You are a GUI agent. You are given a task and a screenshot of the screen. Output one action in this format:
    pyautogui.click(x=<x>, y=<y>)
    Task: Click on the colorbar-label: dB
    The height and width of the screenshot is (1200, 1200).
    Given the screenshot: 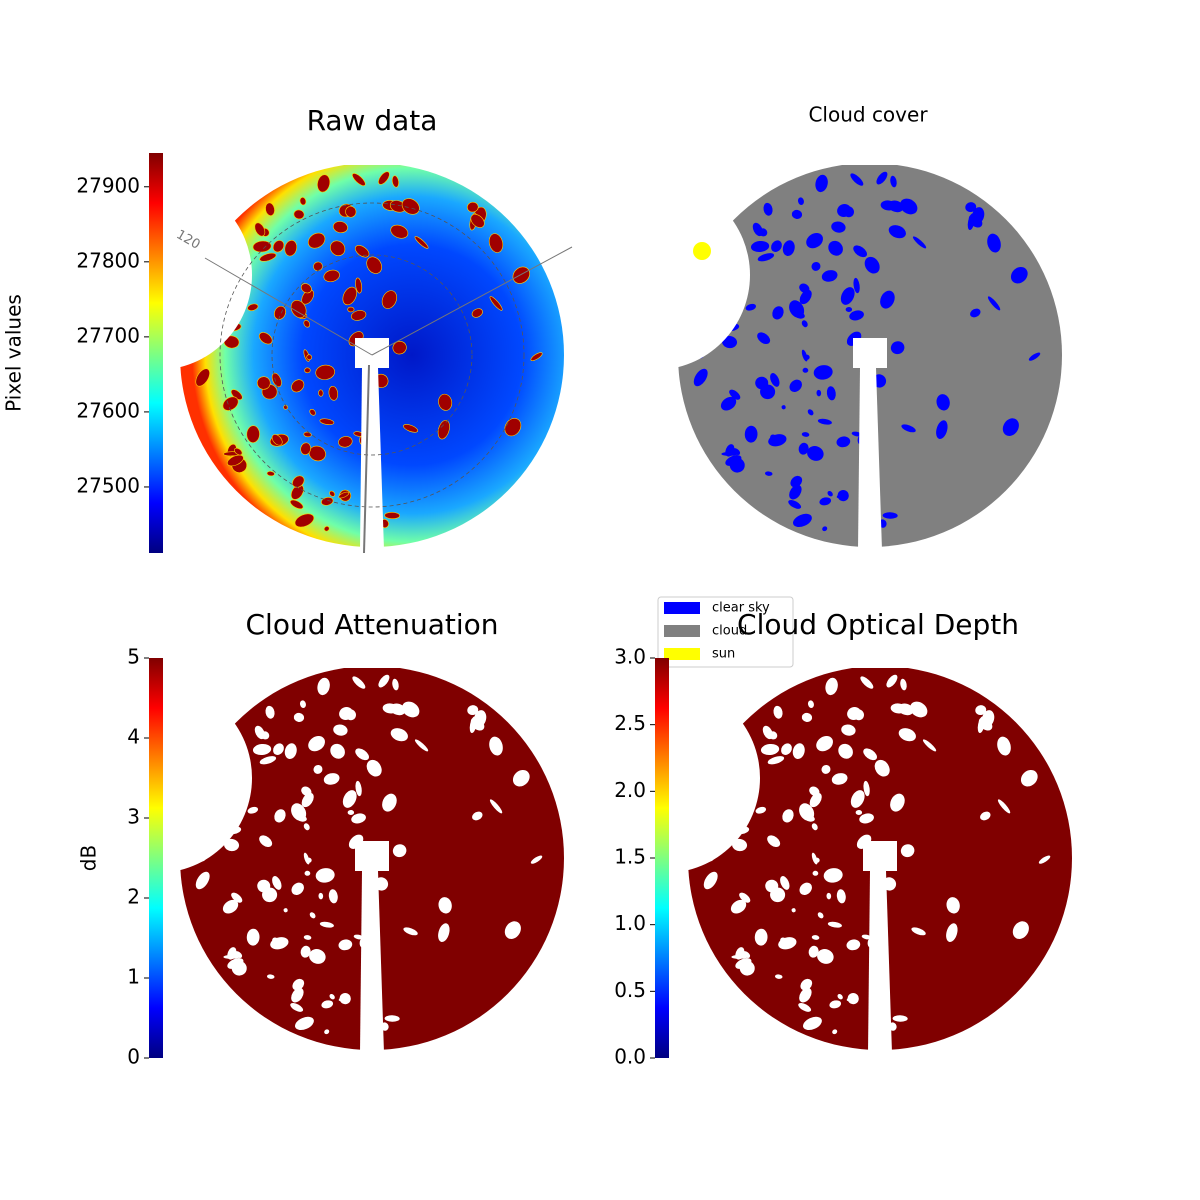 What is the action you would take?
    pyautogui.click(x=89, y=858)
    